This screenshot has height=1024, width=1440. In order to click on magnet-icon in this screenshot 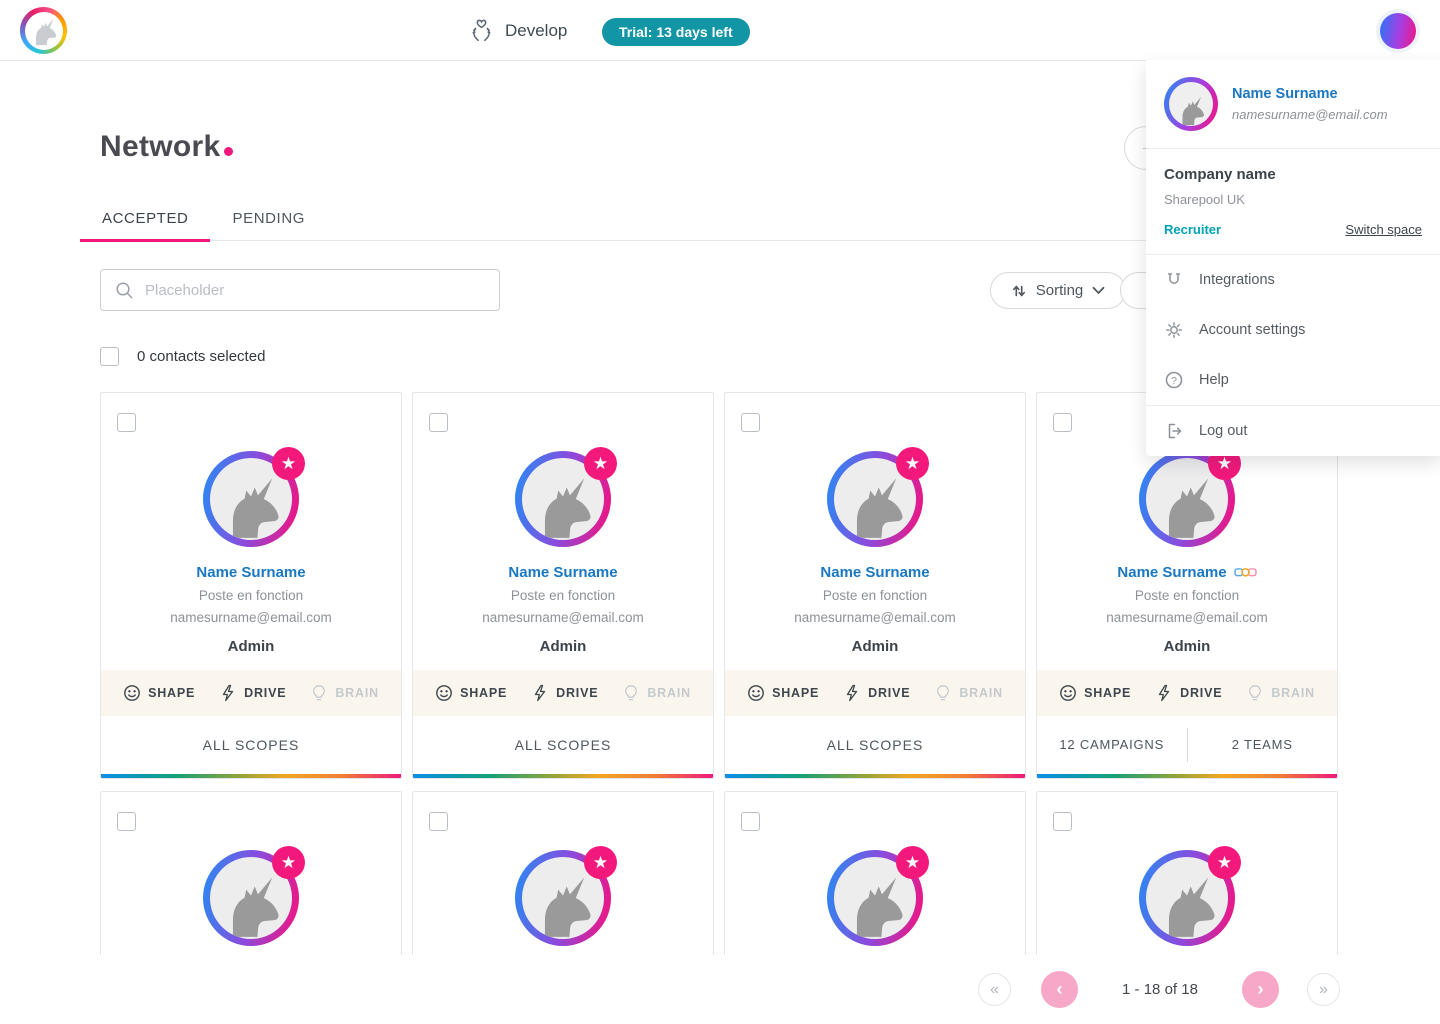, I will do `click(1174, 278)`.